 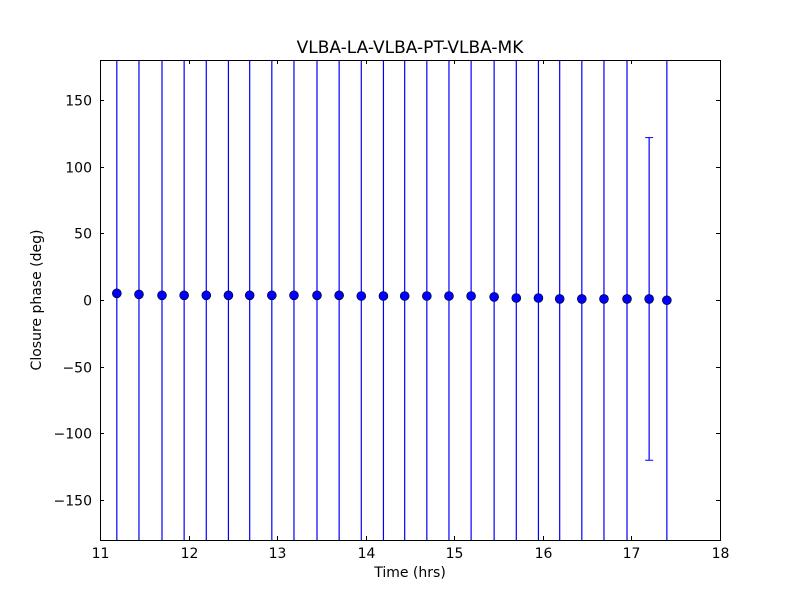 I want to click on x-tick-label: 17, so click(x=632, y=554).